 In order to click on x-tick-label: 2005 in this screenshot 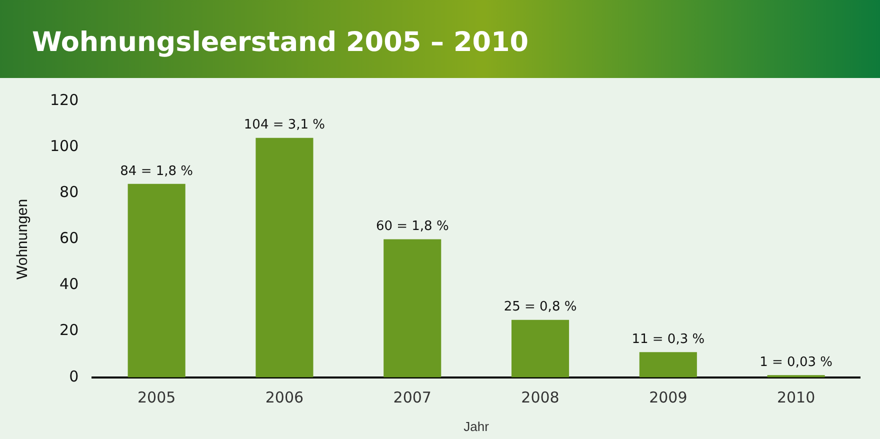, I will do `click(156, 397)`.